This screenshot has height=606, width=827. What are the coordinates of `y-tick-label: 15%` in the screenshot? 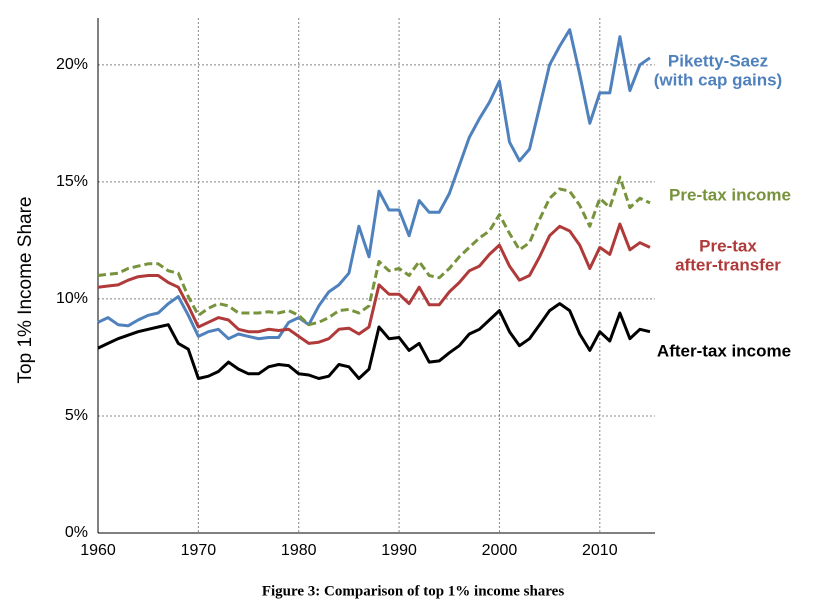 It's located at (72, 181).